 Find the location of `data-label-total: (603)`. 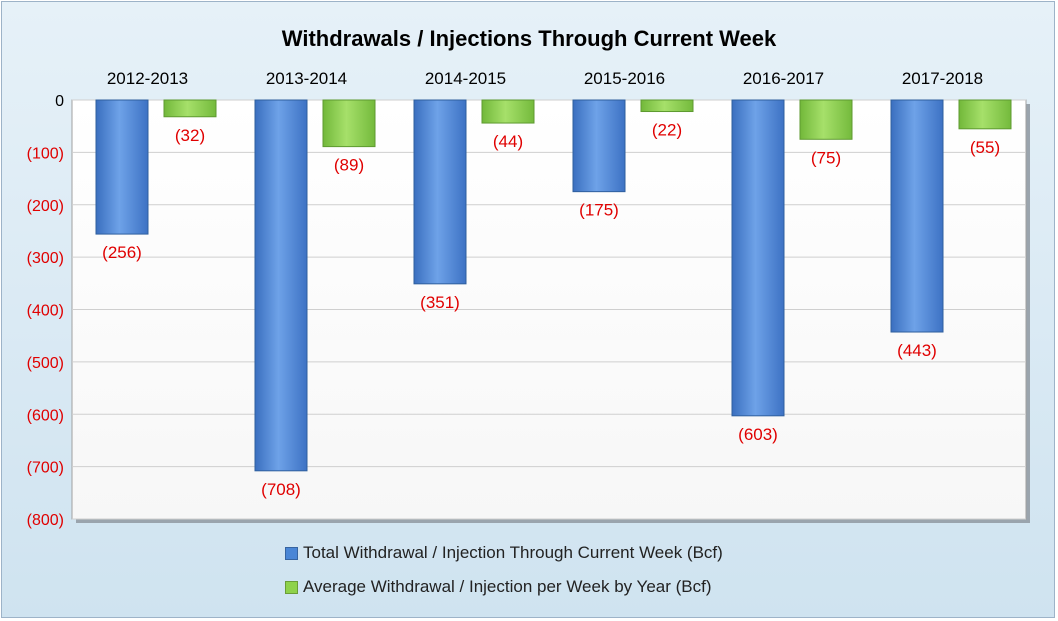

data-label-total: (603) is located at coordinates (758, 434).